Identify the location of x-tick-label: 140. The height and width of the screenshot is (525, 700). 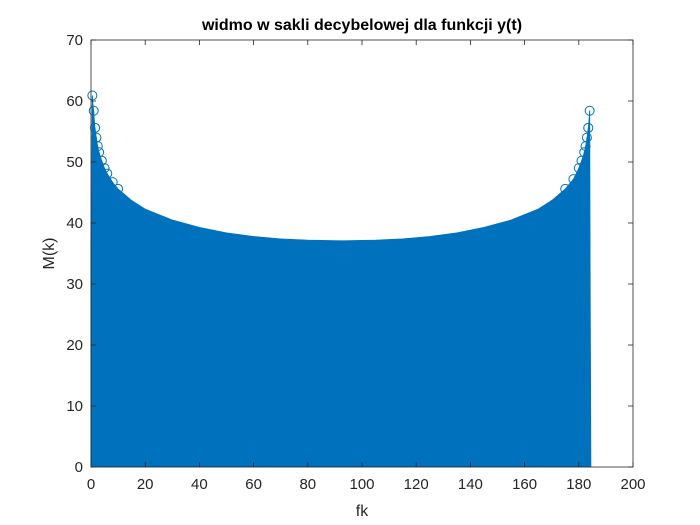
(470, 484).